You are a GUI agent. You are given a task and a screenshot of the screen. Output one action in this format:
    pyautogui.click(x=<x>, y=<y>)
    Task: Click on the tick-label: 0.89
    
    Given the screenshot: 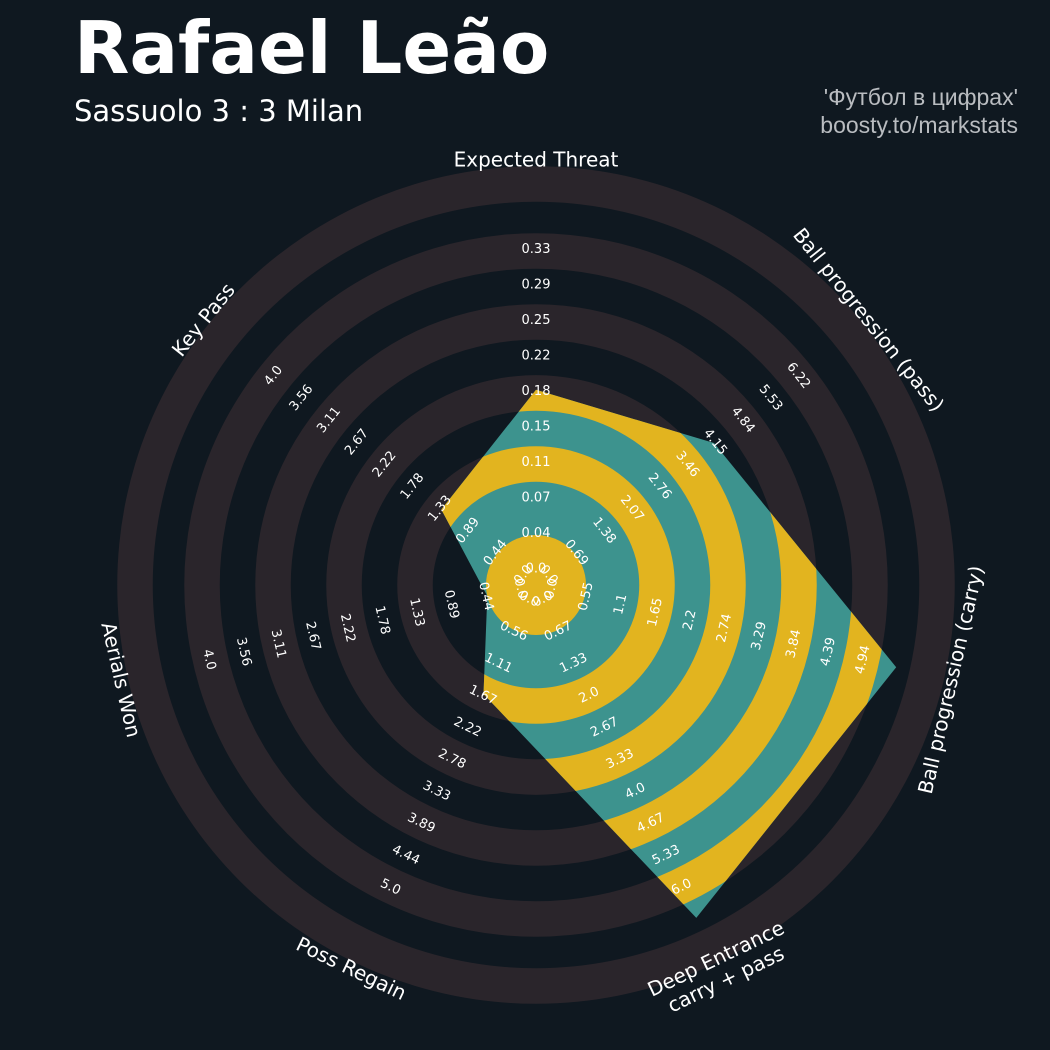 What is the action you would take?
    pyautogui.click(x=451, y=605)
    